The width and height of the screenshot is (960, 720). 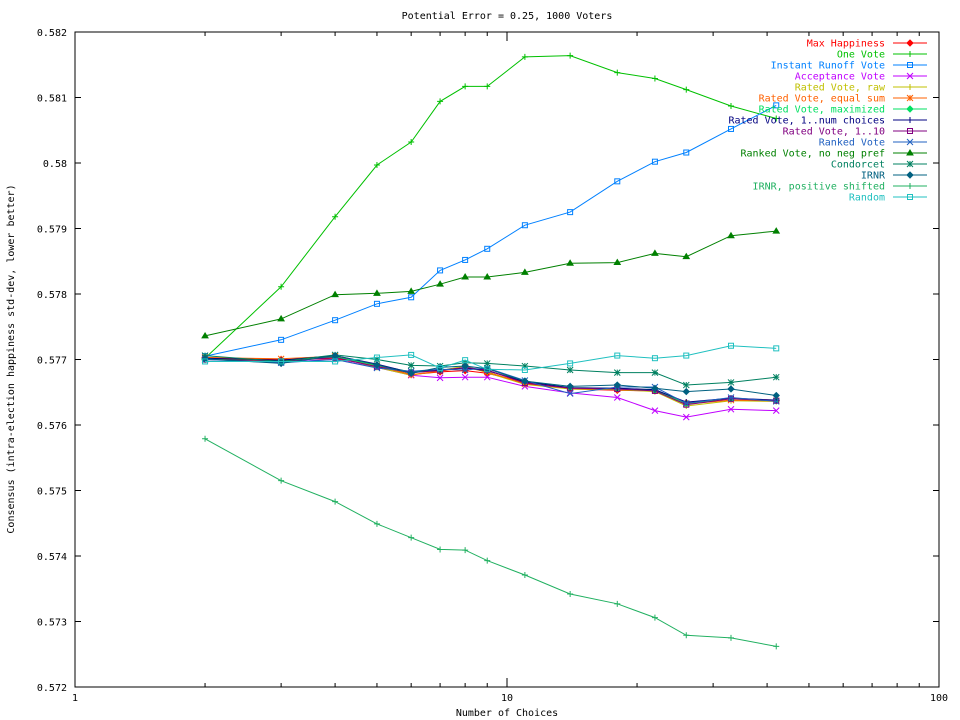 What do you see at coordinates (861, 55) in the screenshot?
I see `legend-label: One Vote` at bounding box center [861, 55].